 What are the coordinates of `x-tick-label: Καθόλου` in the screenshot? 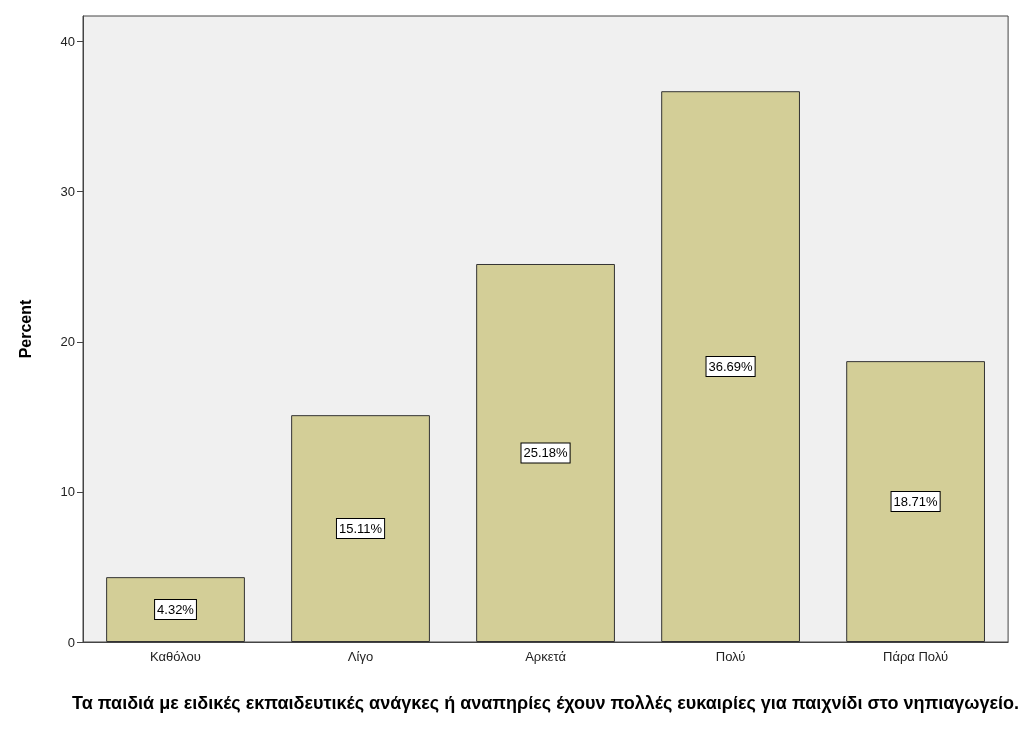 It's located at (175, 656).